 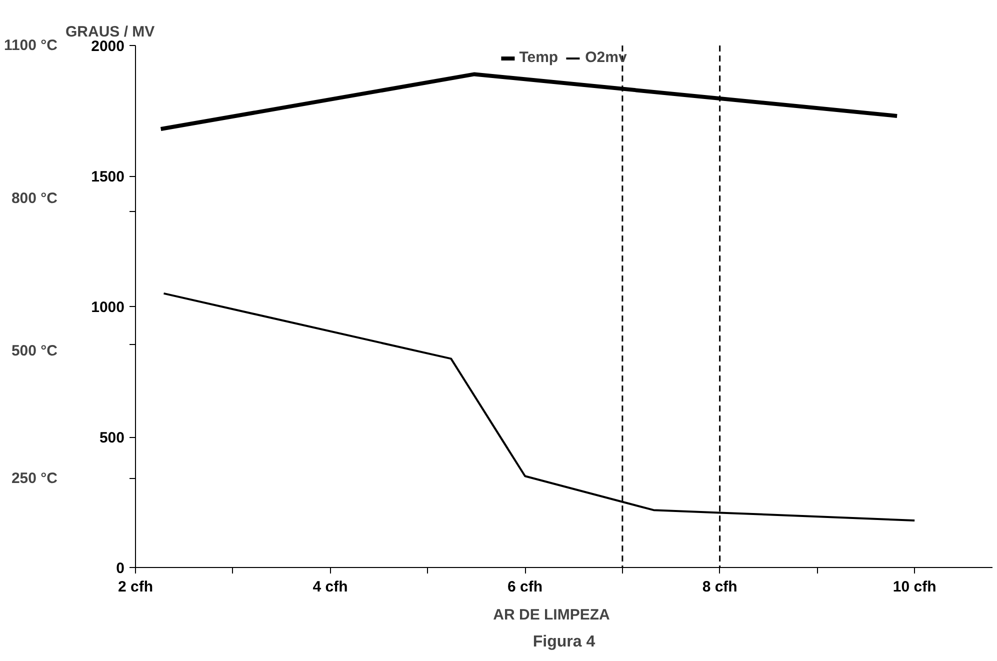 I want to click on x-tick-label: 4 cfh, so click(x=330, y=587).